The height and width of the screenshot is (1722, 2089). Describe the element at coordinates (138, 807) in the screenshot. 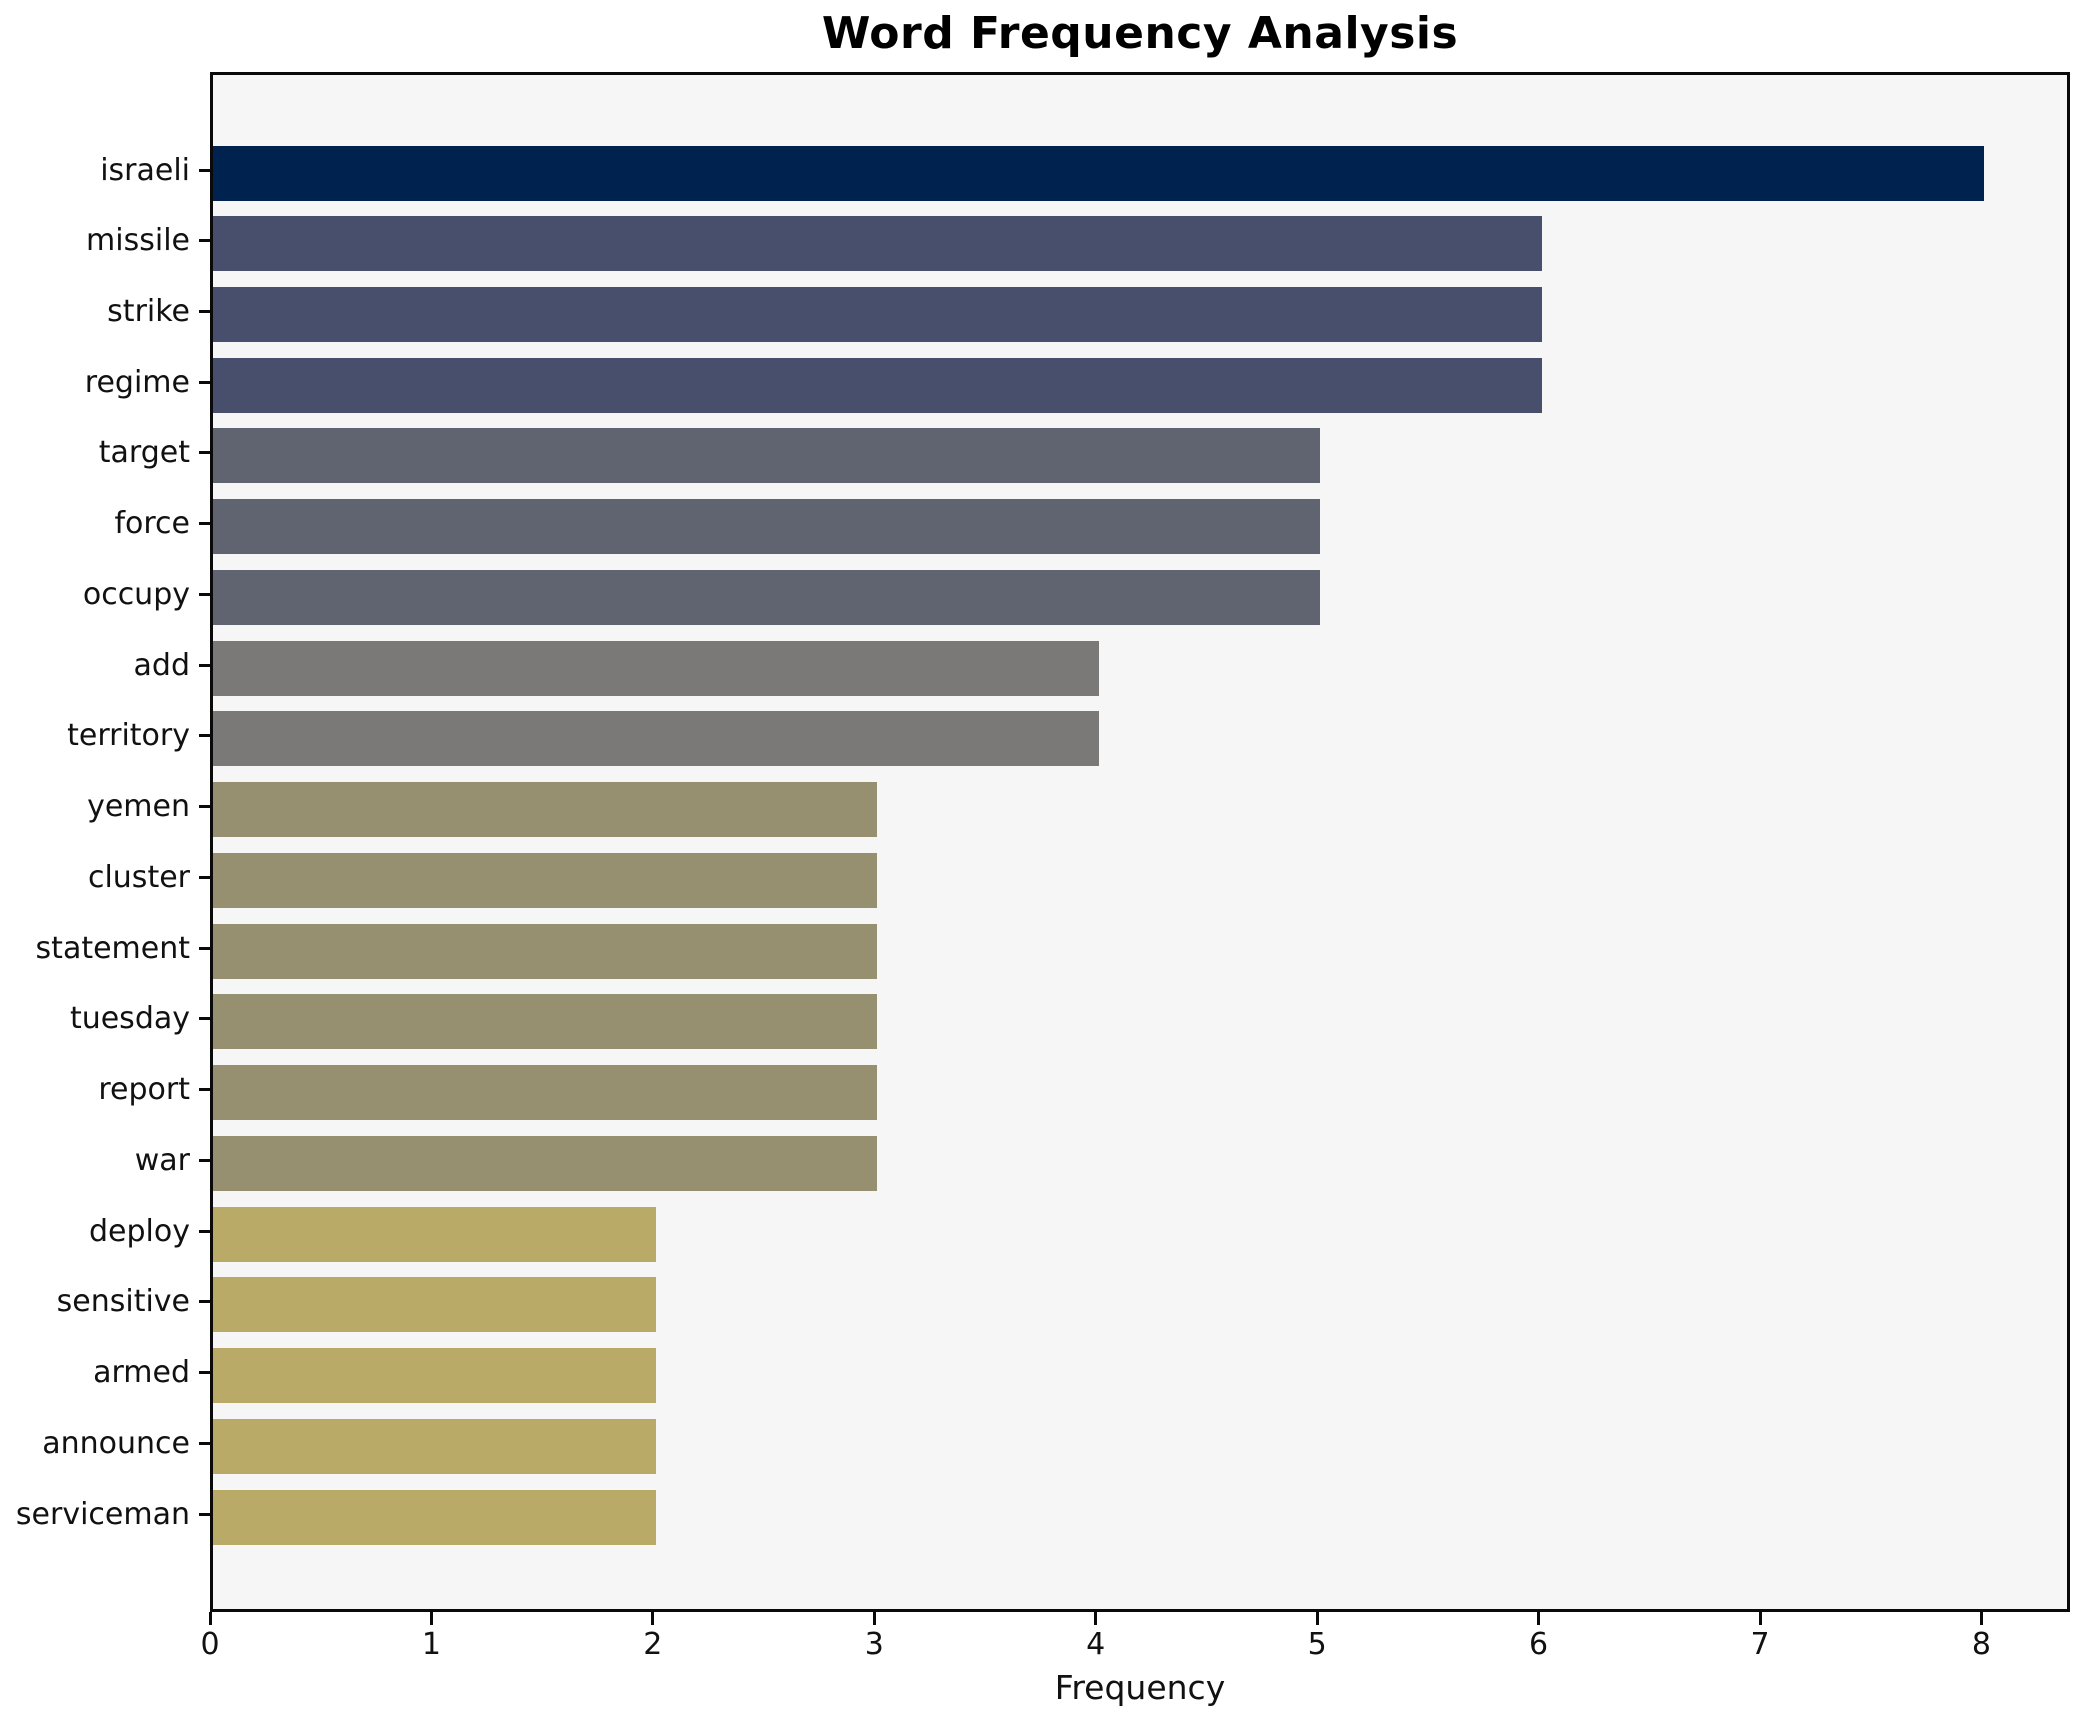

I see `y-tick-label-yemen: yemen` at that location.